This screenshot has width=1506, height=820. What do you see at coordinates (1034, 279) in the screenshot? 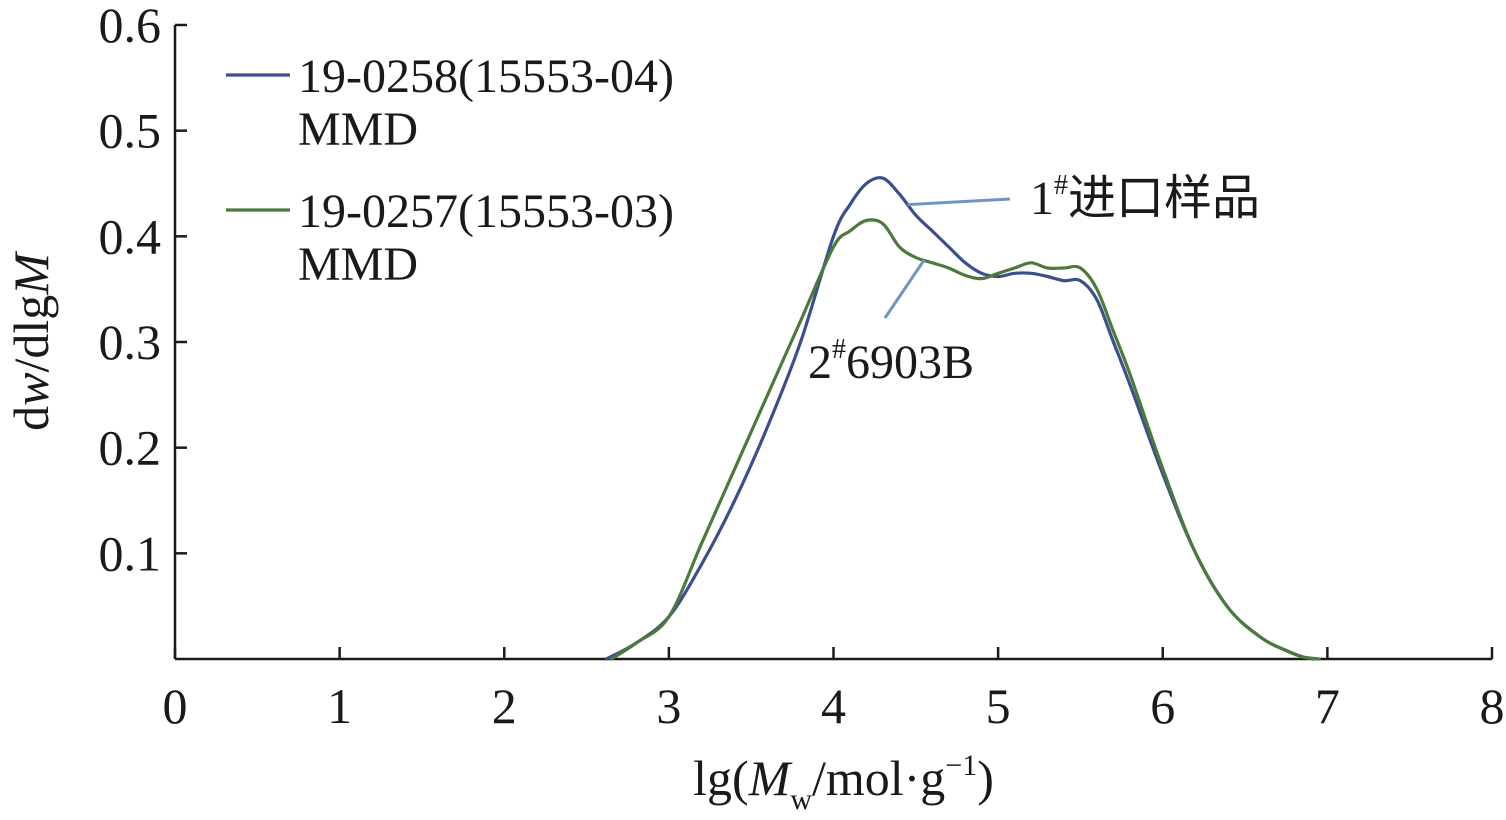
I see `annotations: 1#进口样品 2#6903B` at bounding box center [1034, 279].